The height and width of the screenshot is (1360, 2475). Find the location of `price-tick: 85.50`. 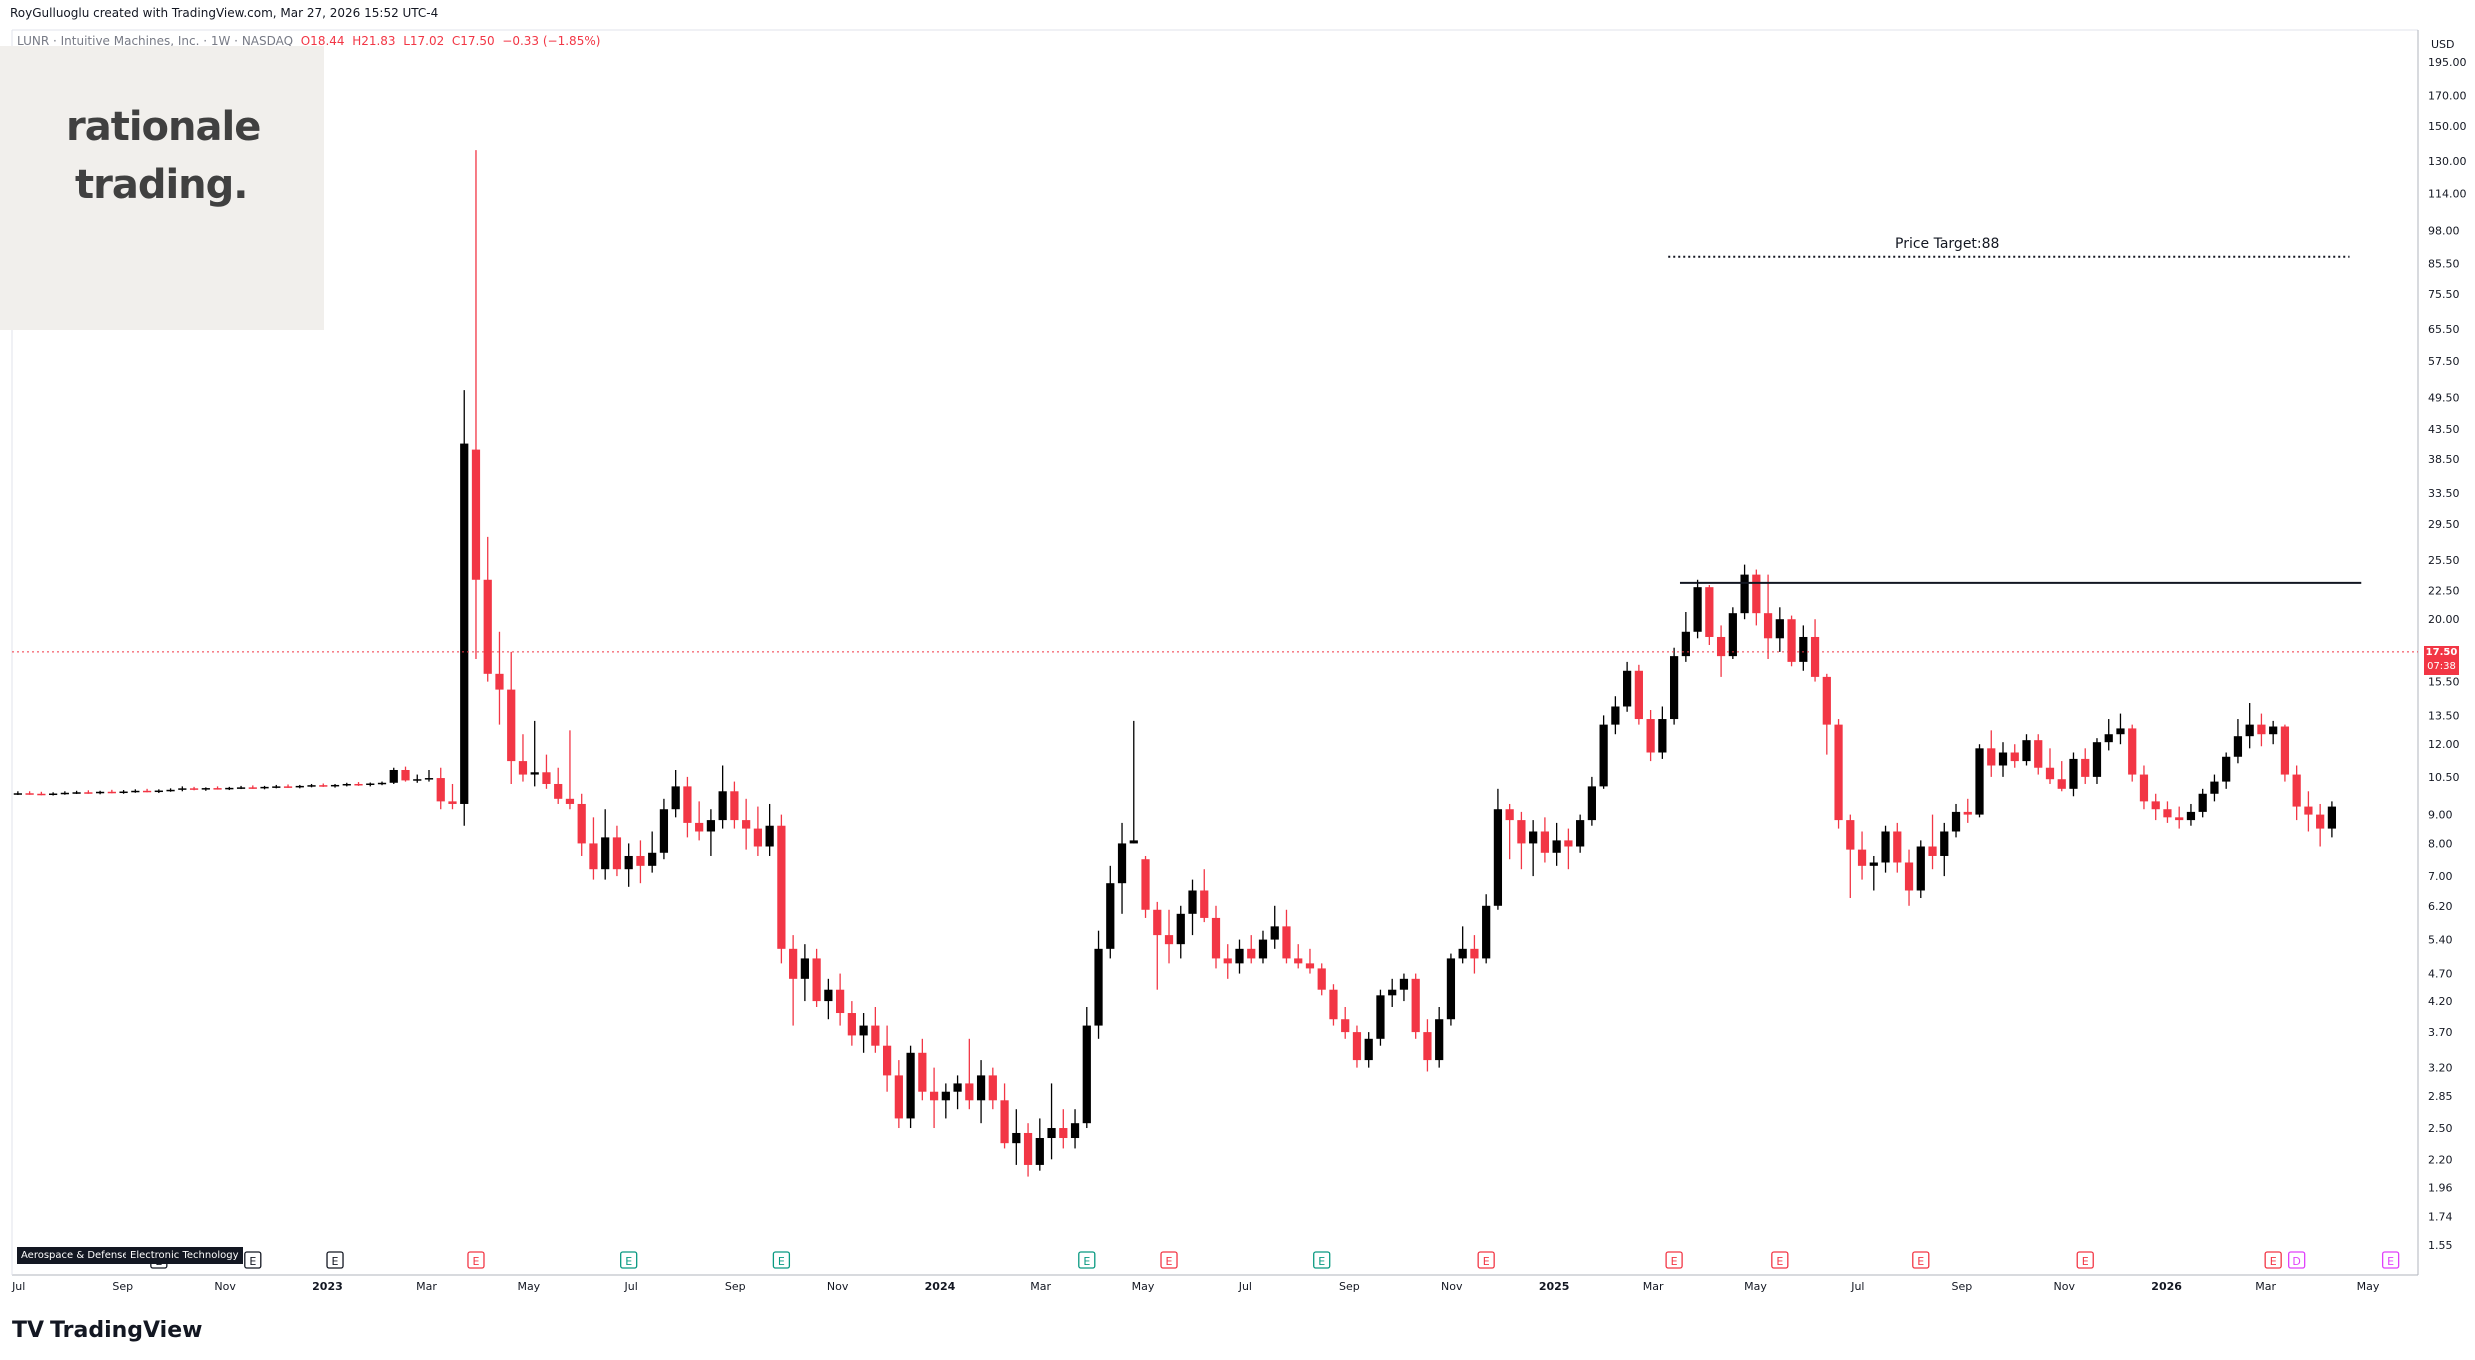

price-tick: 85.50 is located at coordinates (2444, 264).